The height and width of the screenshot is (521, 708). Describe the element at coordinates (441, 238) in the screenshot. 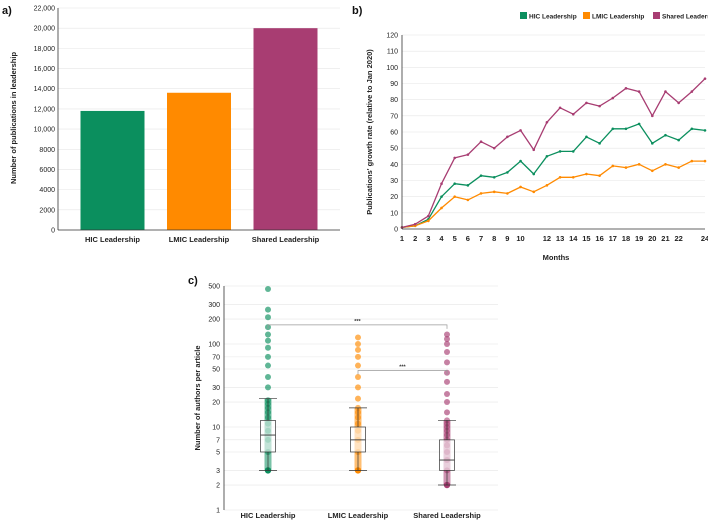

I see `panel-b-x-tick-label: 4` at that location.